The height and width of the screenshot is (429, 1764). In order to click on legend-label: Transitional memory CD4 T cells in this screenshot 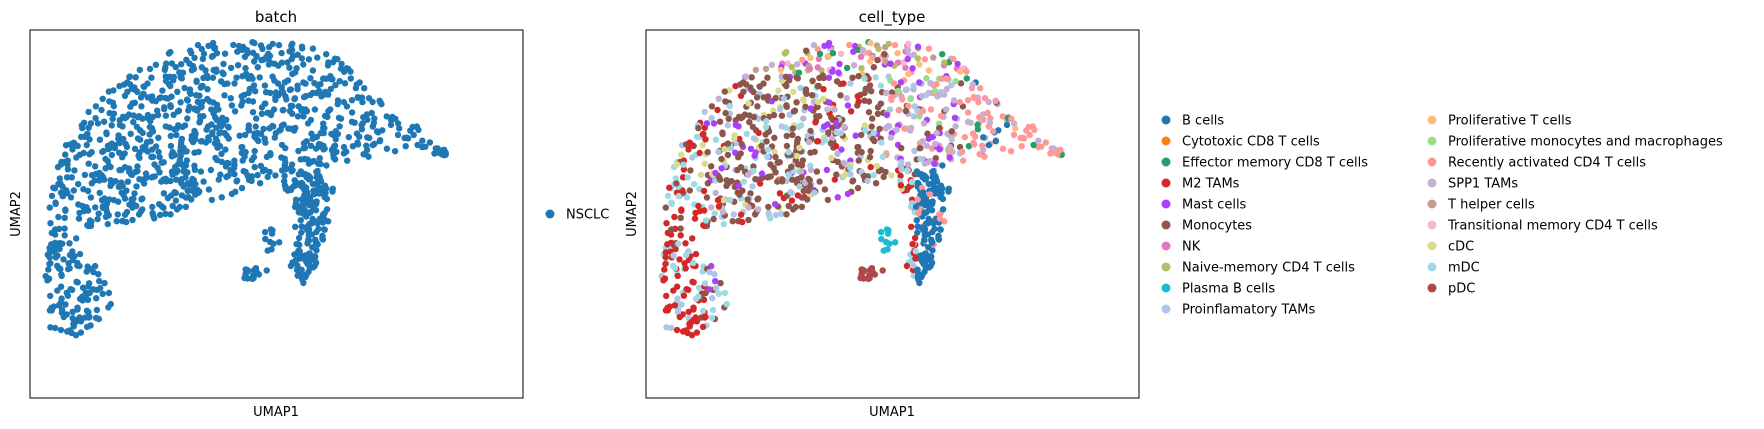, I will do `click(1552, 226)`.